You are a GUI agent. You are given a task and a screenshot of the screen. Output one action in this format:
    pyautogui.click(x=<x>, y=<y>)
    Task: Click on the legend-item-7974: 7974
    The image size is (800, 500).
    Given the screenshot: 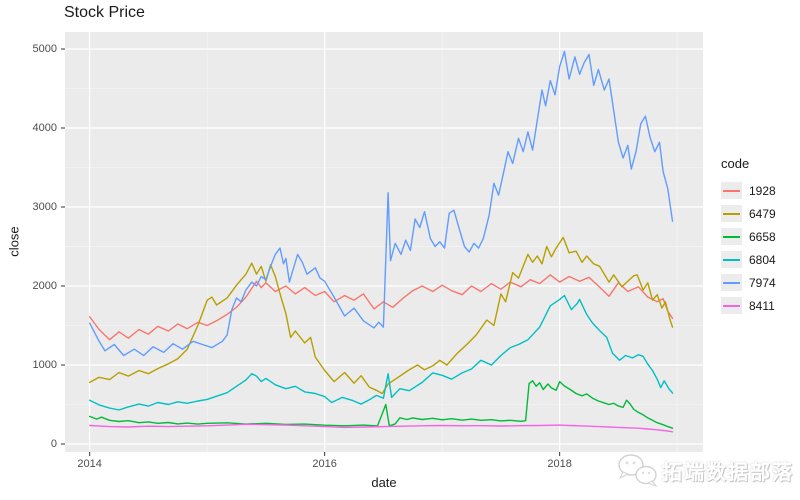 What is the action you would take?
    pyautogui.click(x=748, y=282)
    